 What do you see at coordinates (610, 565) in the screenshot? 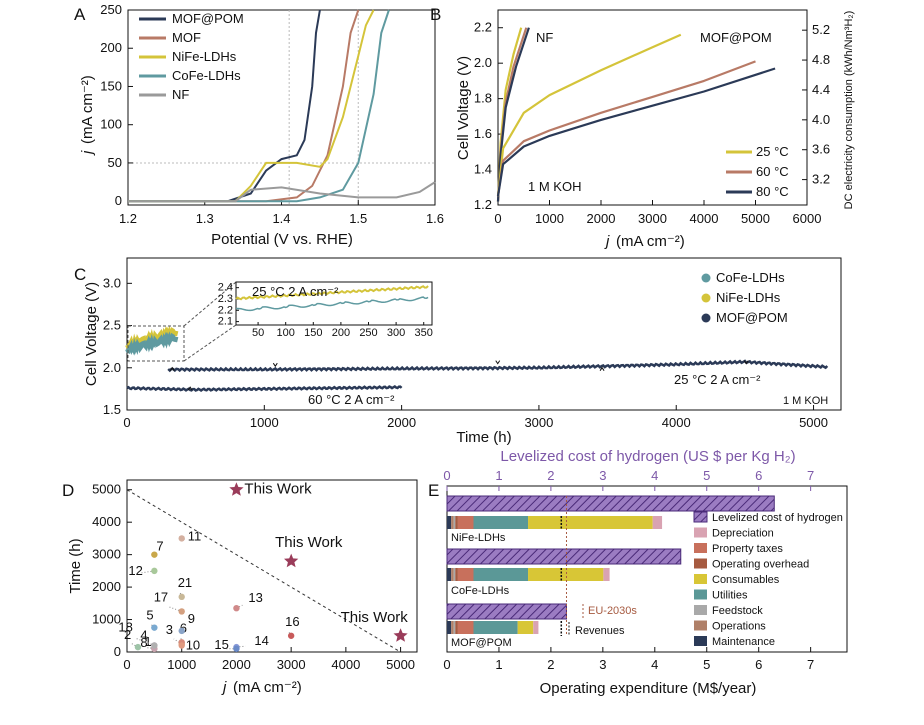
I see `panel-e-bars` at bounding box center [610, 565].